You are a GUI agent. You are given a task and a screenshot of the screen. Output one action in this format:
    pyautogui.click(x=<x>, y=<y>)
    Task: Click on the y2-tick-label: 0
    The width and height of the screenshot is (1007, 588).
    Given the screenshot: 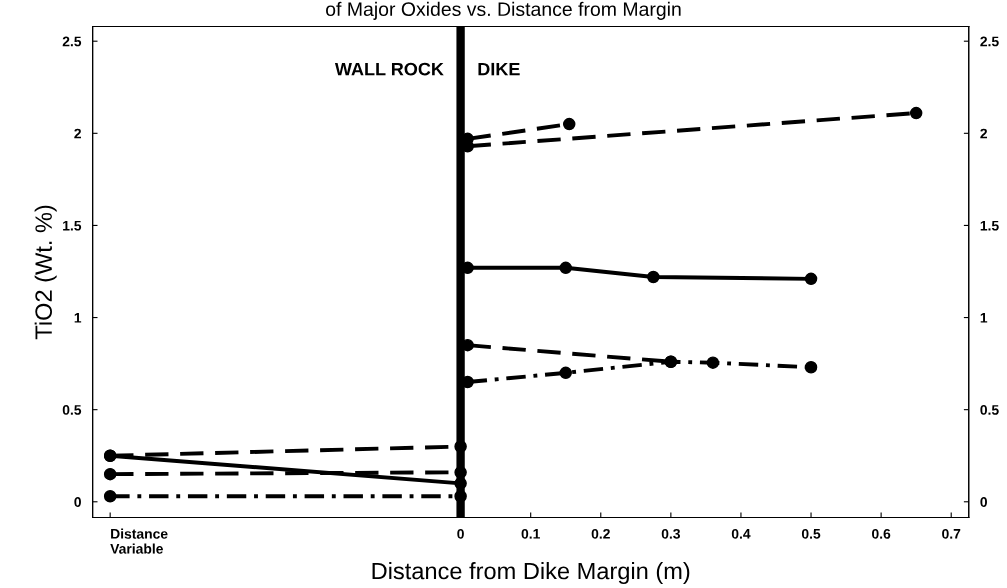 What is the action you would take?
    pyautogui.click(x=983, y=502)
    